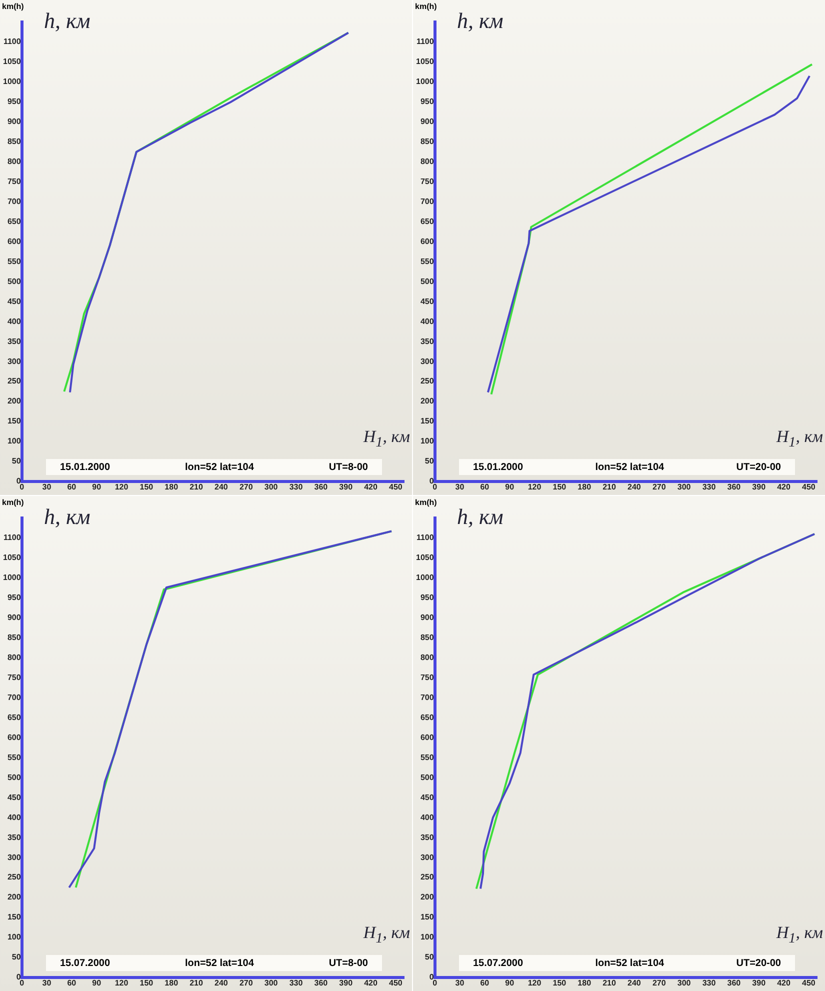 The height and width of the screenshot is (991, 825). I want to click on y-tick-label: 500, so click(427, 777).